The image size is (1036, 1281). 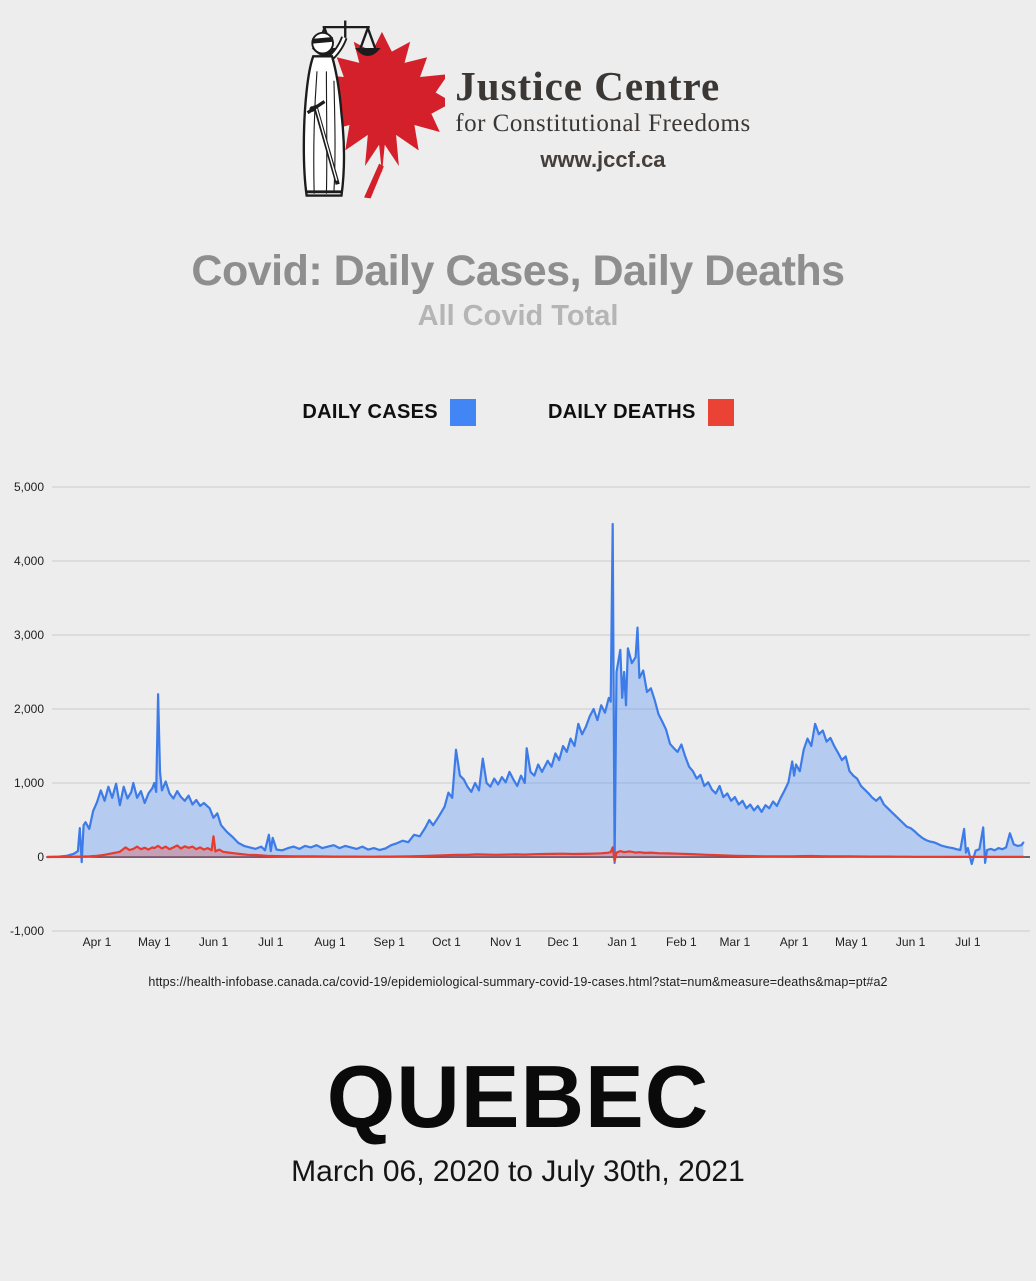 I want to click on x-tick-label: Feb 1, so click(x=681, y=942).